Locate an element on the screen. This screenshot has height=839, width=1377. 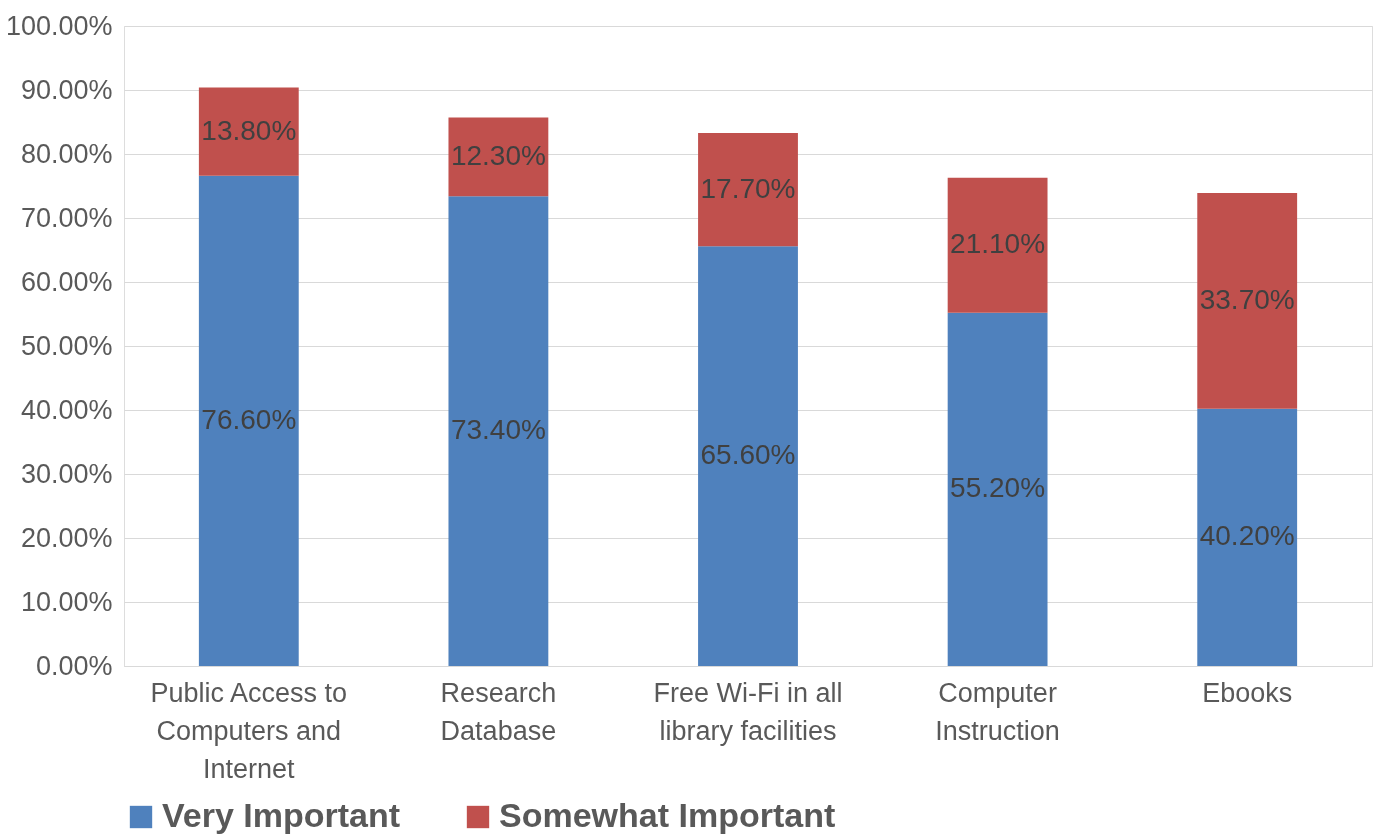
y-tick-label: 20.00% is located at coordinates (66, 537).